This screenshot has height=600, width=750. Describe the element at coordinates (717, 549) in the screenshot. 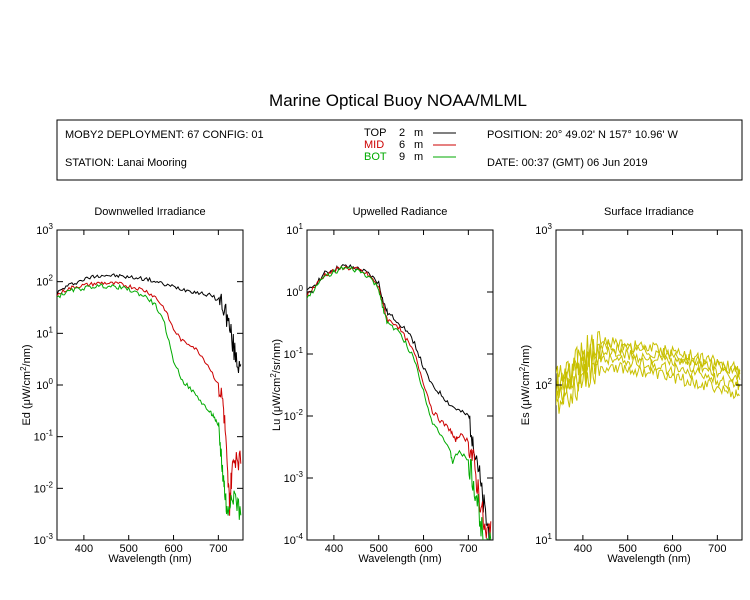

I see `surface-irradiance-x-tick-label: 700` at that location.